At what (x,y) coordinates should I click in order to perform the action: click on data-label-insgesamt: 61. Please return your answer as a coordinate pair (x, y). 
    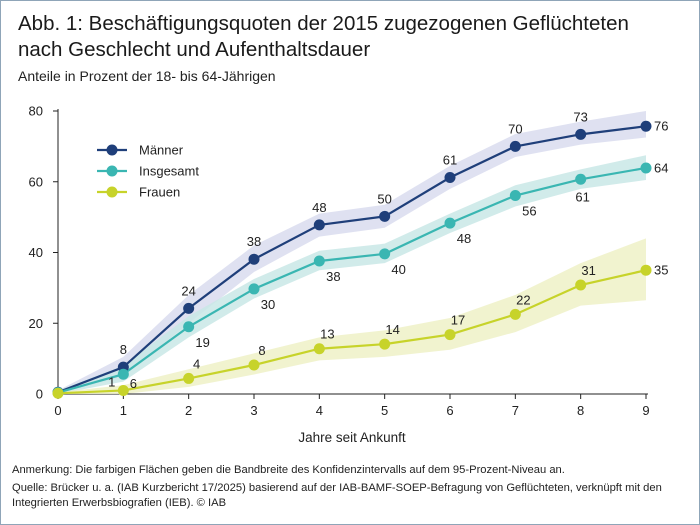
    Looking at the image, I should click on (582, 196).